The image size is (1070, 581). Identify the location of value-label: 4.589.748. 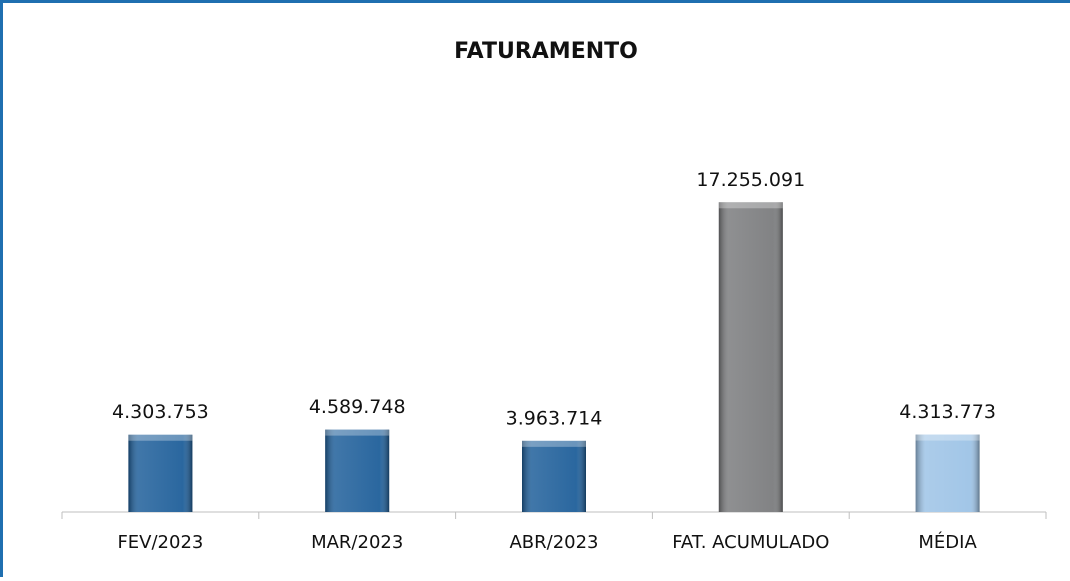
(357, 407).